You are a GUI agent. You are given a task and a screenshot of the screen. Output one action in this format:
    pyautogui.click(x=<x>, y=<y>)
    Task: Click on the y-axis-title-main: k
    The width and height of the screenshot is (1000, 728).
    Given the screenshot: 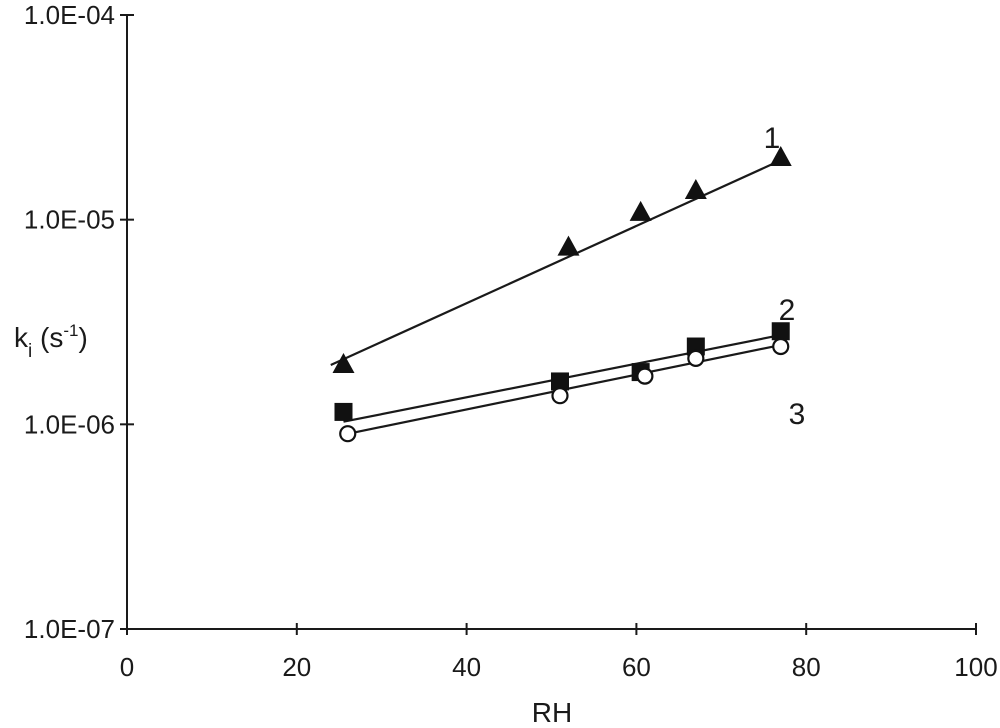 What is the action you would take?
    pyautogui.click(x=21, y=337)
    